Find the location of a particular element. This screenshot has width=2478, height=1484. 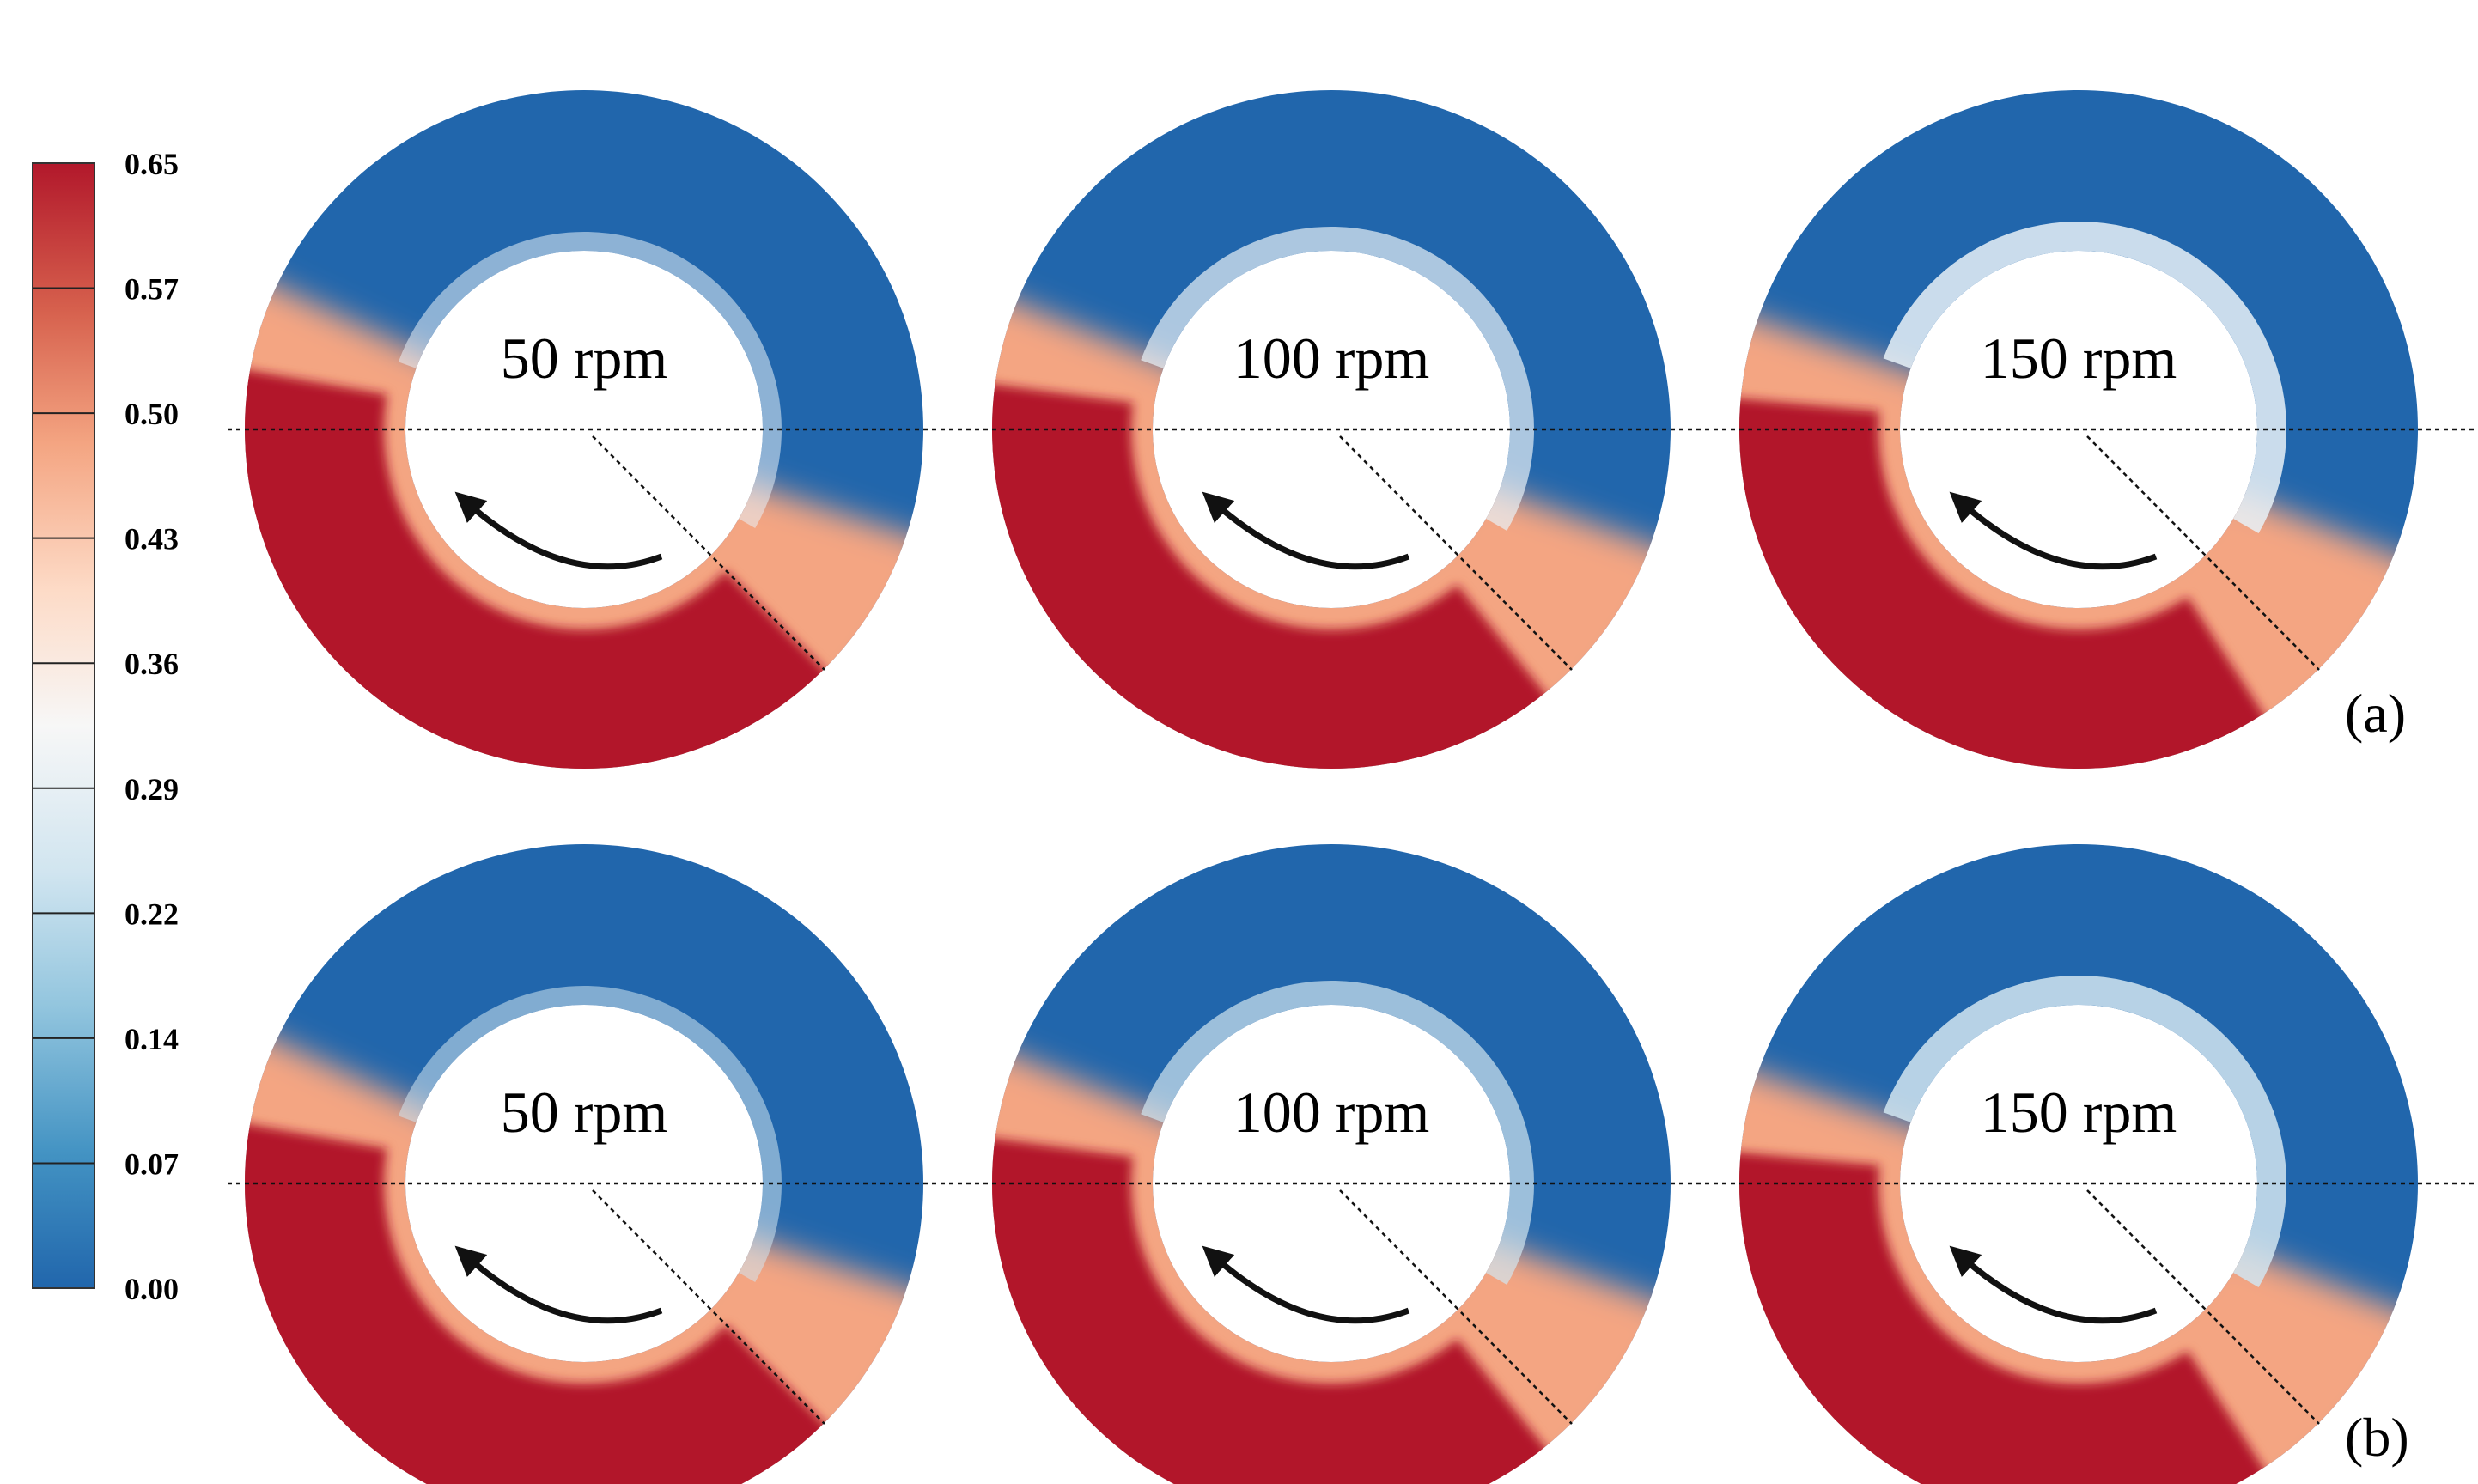

annulus-b-1: 50 rpm is located at coordinates (584, 1164).